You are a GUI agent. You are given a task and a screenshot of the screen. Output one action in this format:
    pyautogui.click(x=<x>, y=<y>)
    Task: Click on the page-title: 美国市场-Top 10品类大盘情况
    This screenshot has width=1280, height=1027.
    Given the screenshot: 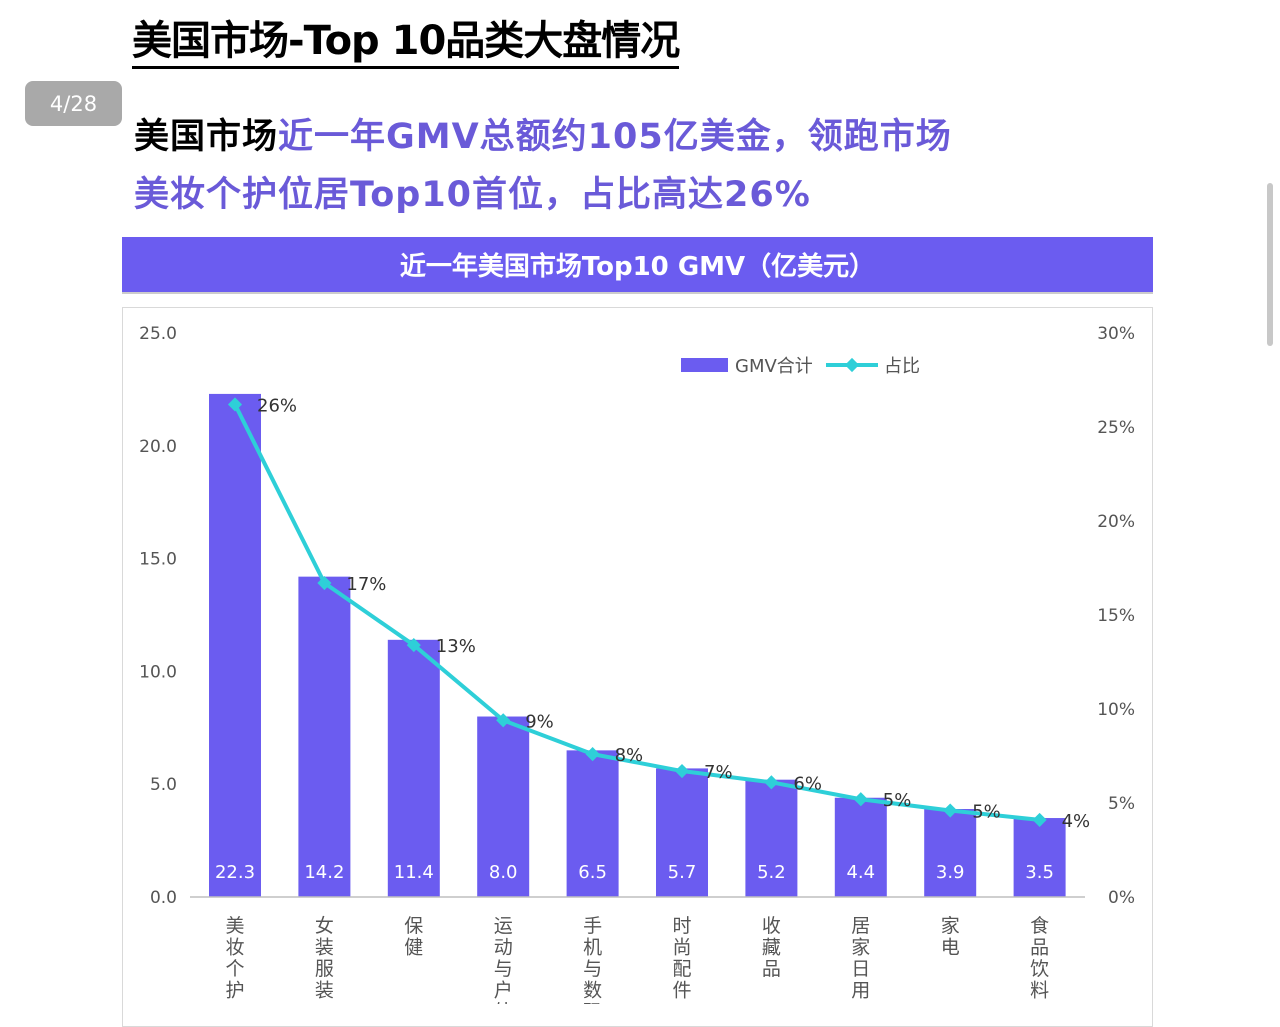 What is the action you would take?
    pyautogui.click(x=406, y=43)
    